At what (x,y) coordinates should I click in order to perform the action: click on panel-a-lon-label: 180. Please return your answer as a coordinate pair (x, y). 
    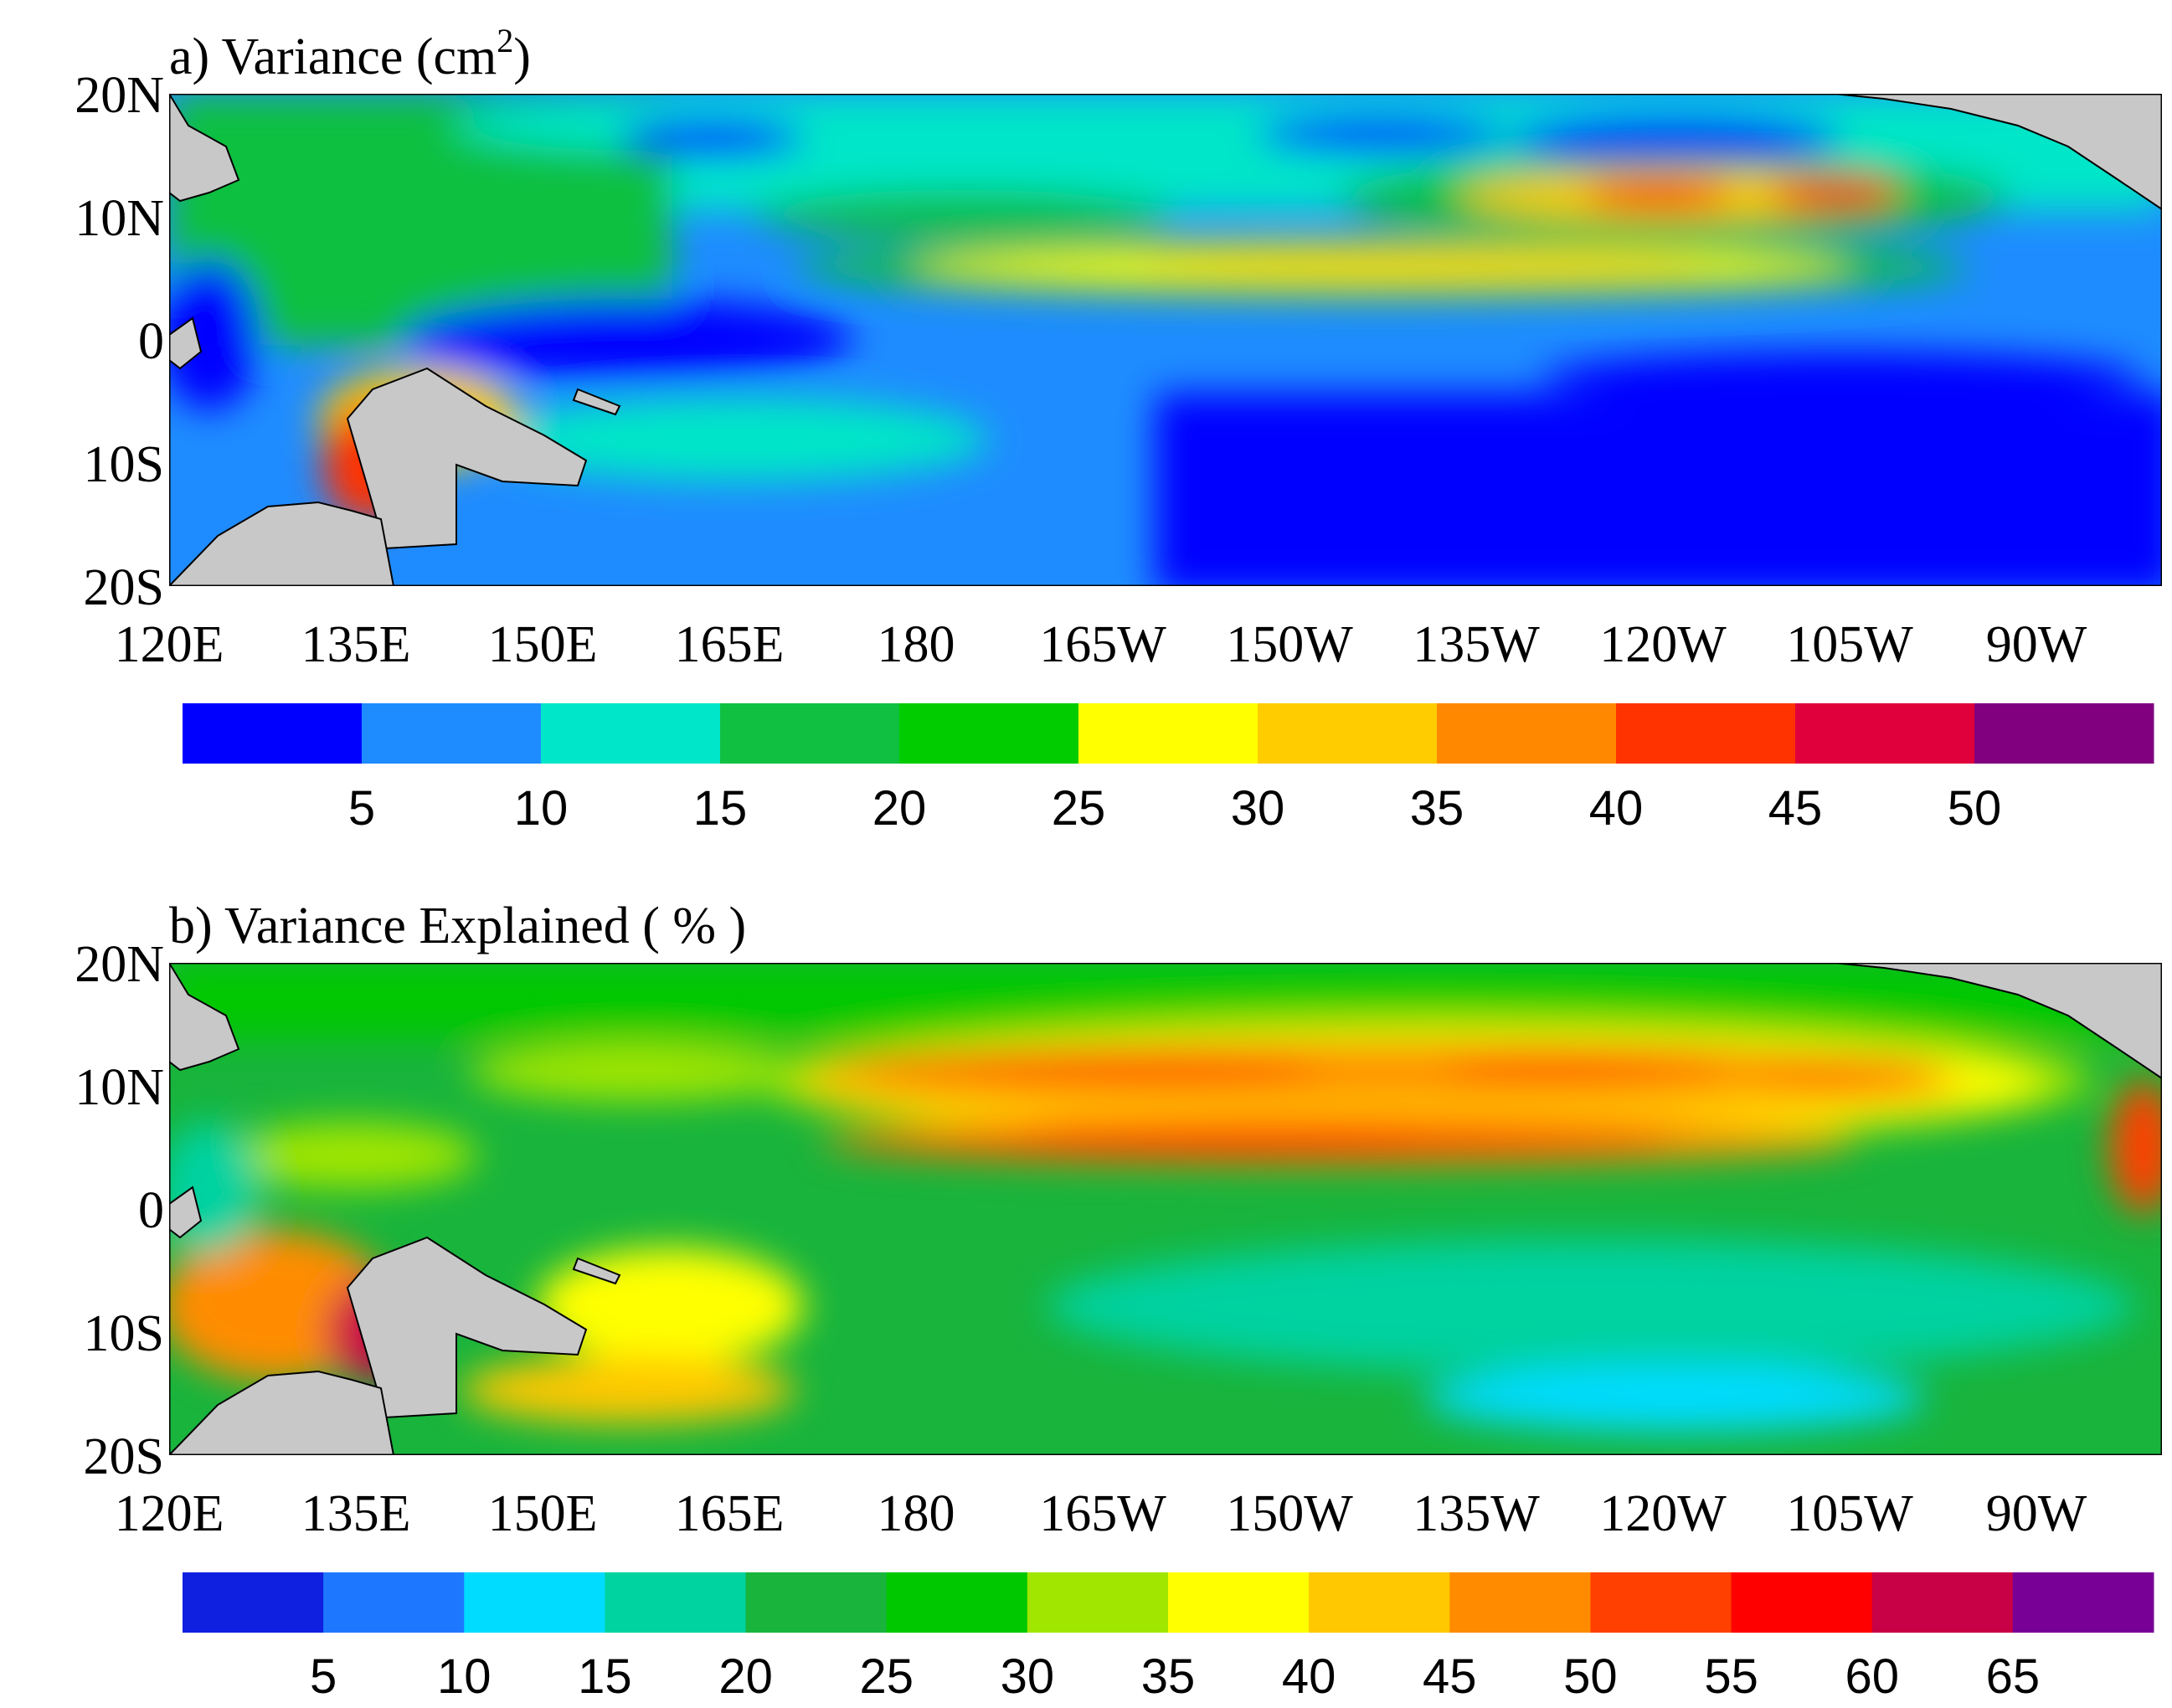
    Looking at the image, I should click on (916, 644).